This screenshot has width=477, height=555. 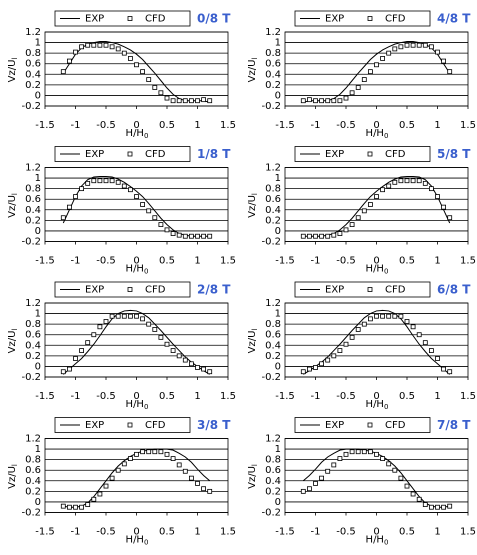 I want to click on x-tick-label: -0.5, so click(x=106, y=396).